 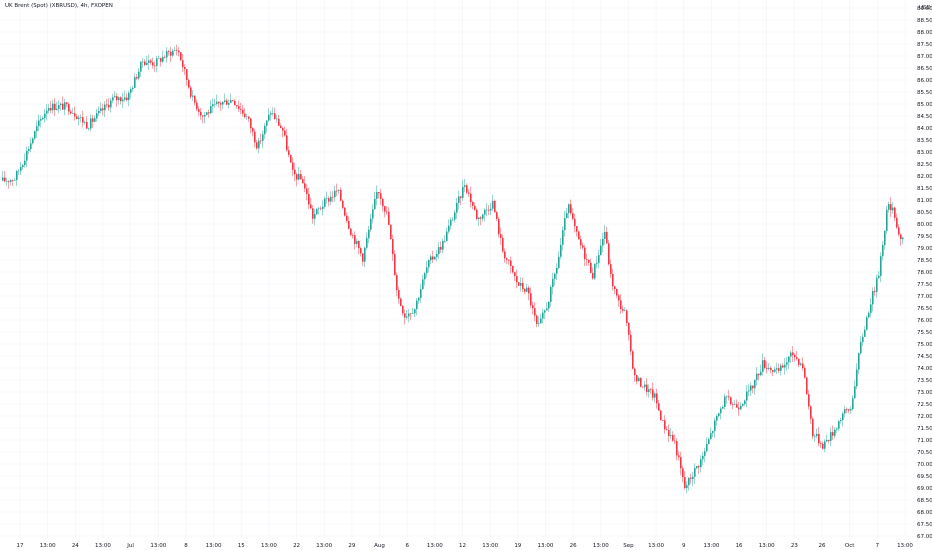 I want to click on price-tick-label: 70.50, so click(x=924, y=453).